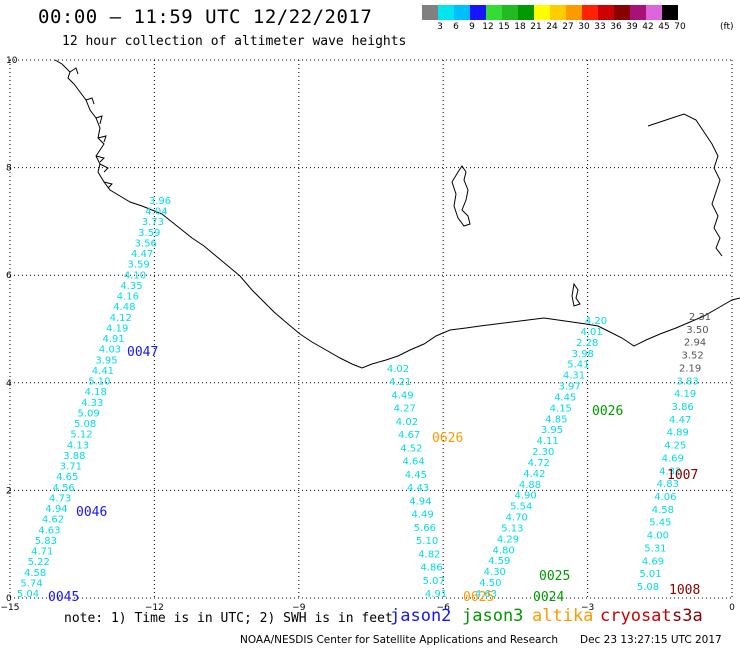 The image size is (740, 650). What do you see at coordinates (670, 471) in the screenshot?
I see `wave-height-value: 4.32` at bounding box center [670, 471].